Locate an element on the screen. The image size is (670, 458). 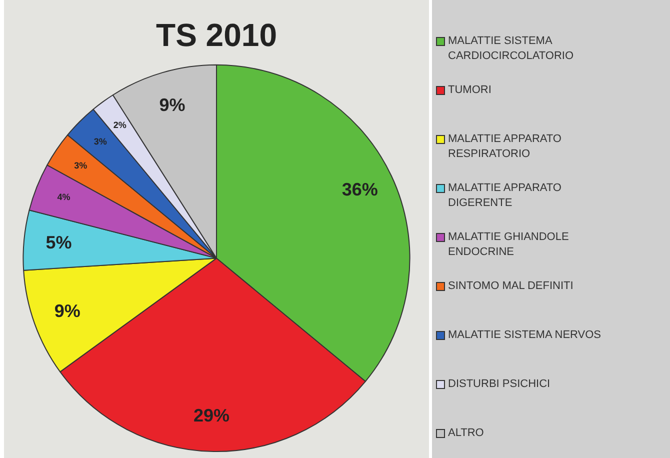
text: TS 2010 is located at coordinates (216, 35).